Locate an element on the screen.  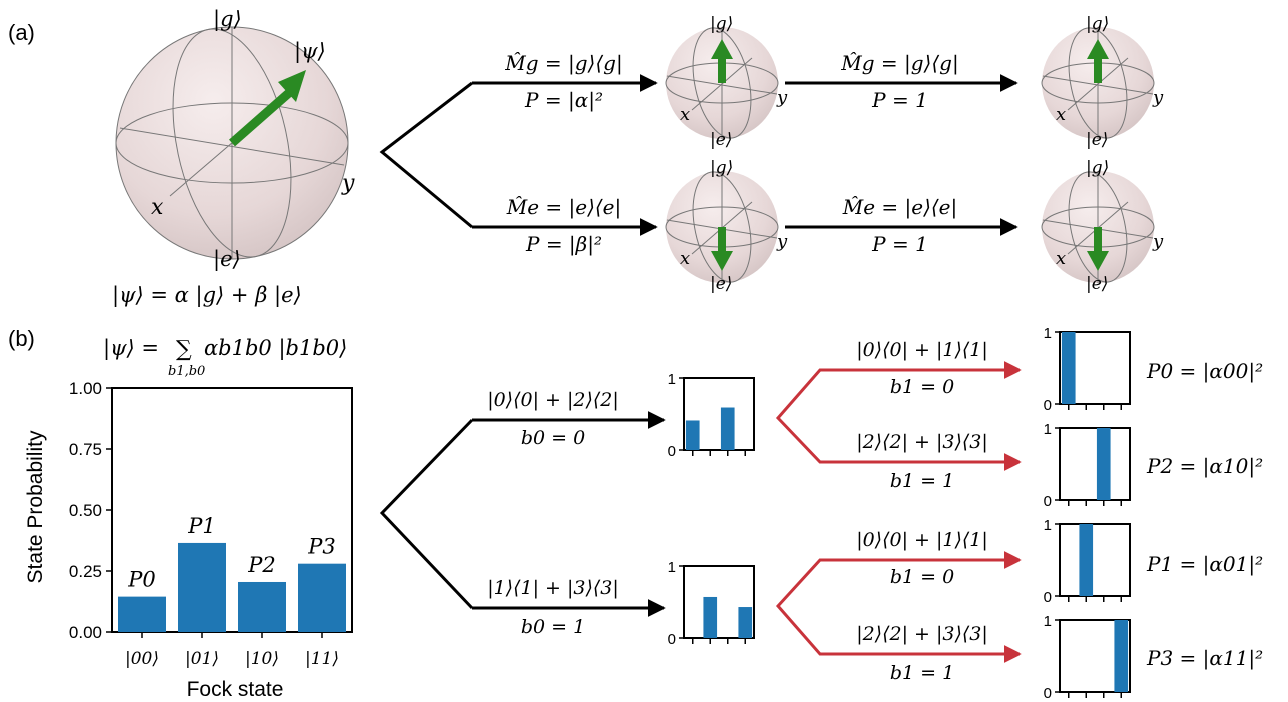
big-sphere-y-label: y is located at coordinates (348, 183).